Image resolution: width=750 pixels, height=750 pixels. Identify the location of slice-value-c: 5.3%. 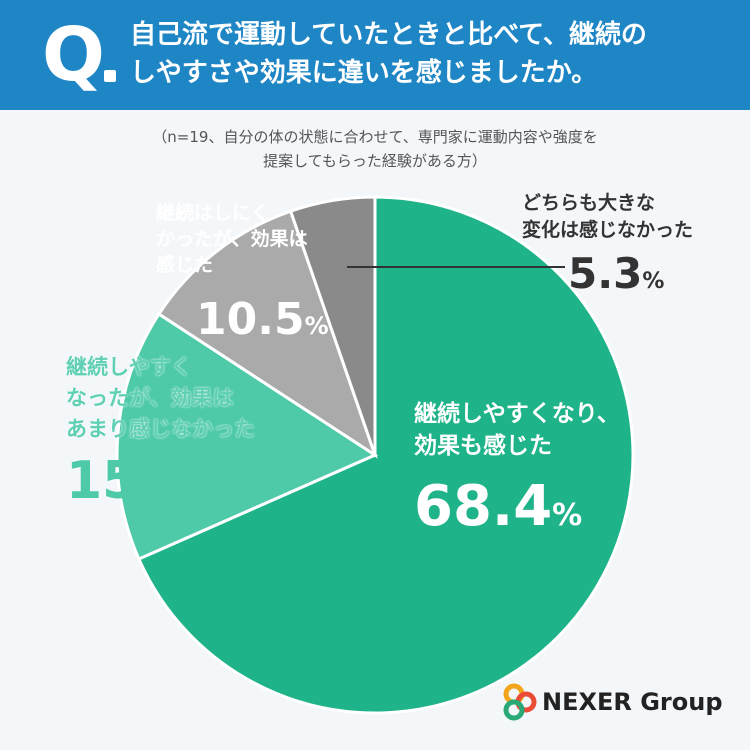
(630, 278).